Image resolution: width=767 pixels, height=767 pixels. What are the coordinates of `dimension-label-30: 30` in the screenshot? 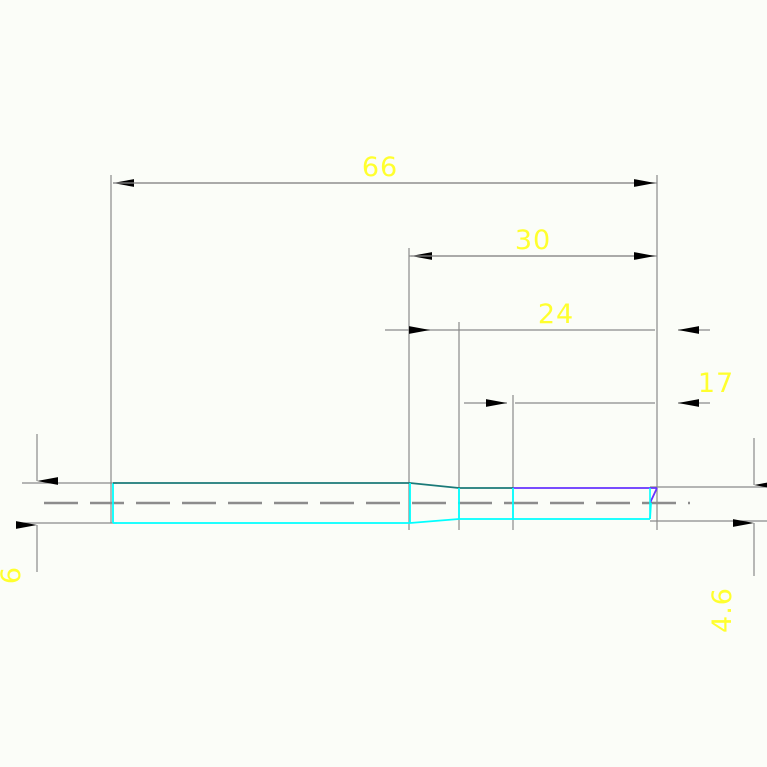 It's located at (533, 240).